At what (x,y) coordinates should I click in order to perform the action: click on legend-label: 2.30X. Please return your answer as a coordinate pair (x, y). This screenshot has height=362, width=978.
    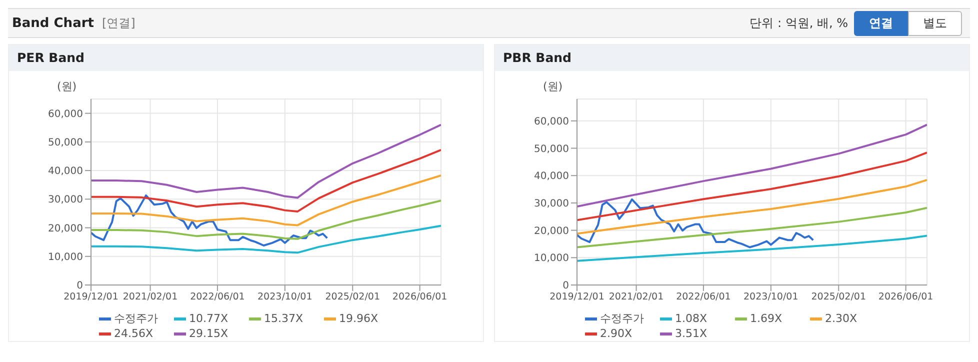
    Looking at the image, I should click on (841, 318).